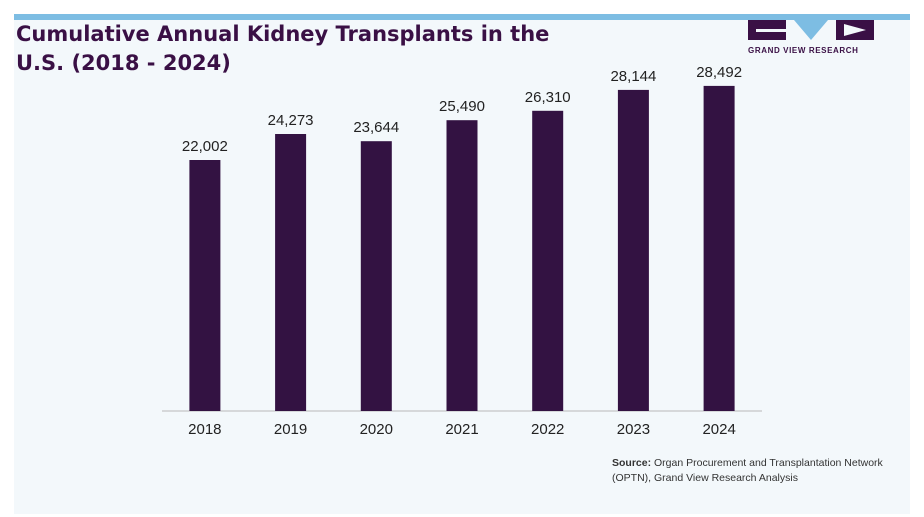 This screenshot has width=924, height=517. Describe the element at coordinates (291, 272) in the screenshot. I see `bar-2019` at that location.